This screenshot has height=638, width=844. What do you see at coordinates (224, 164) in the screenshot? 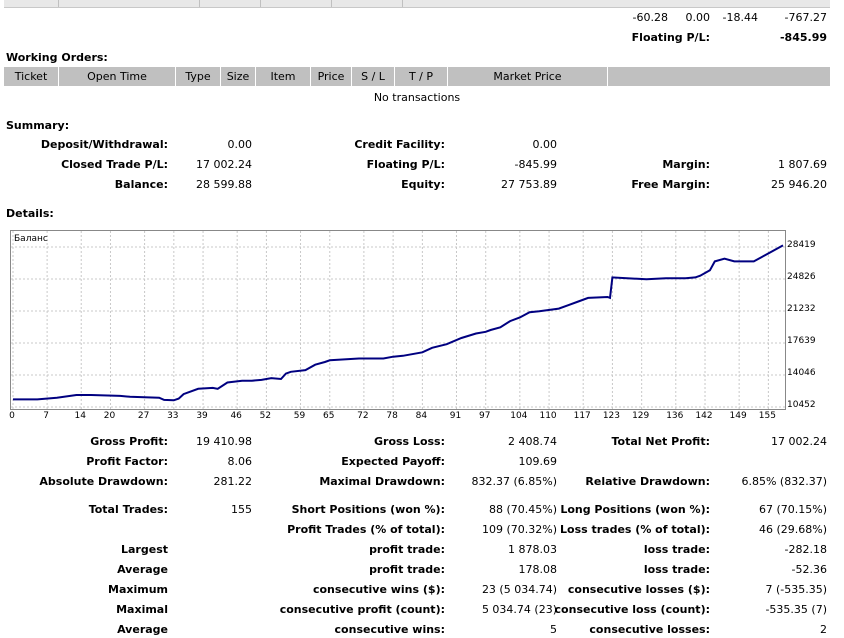
I see `closed-pl-value: 17 002.24` at bounding box center [224, 164].